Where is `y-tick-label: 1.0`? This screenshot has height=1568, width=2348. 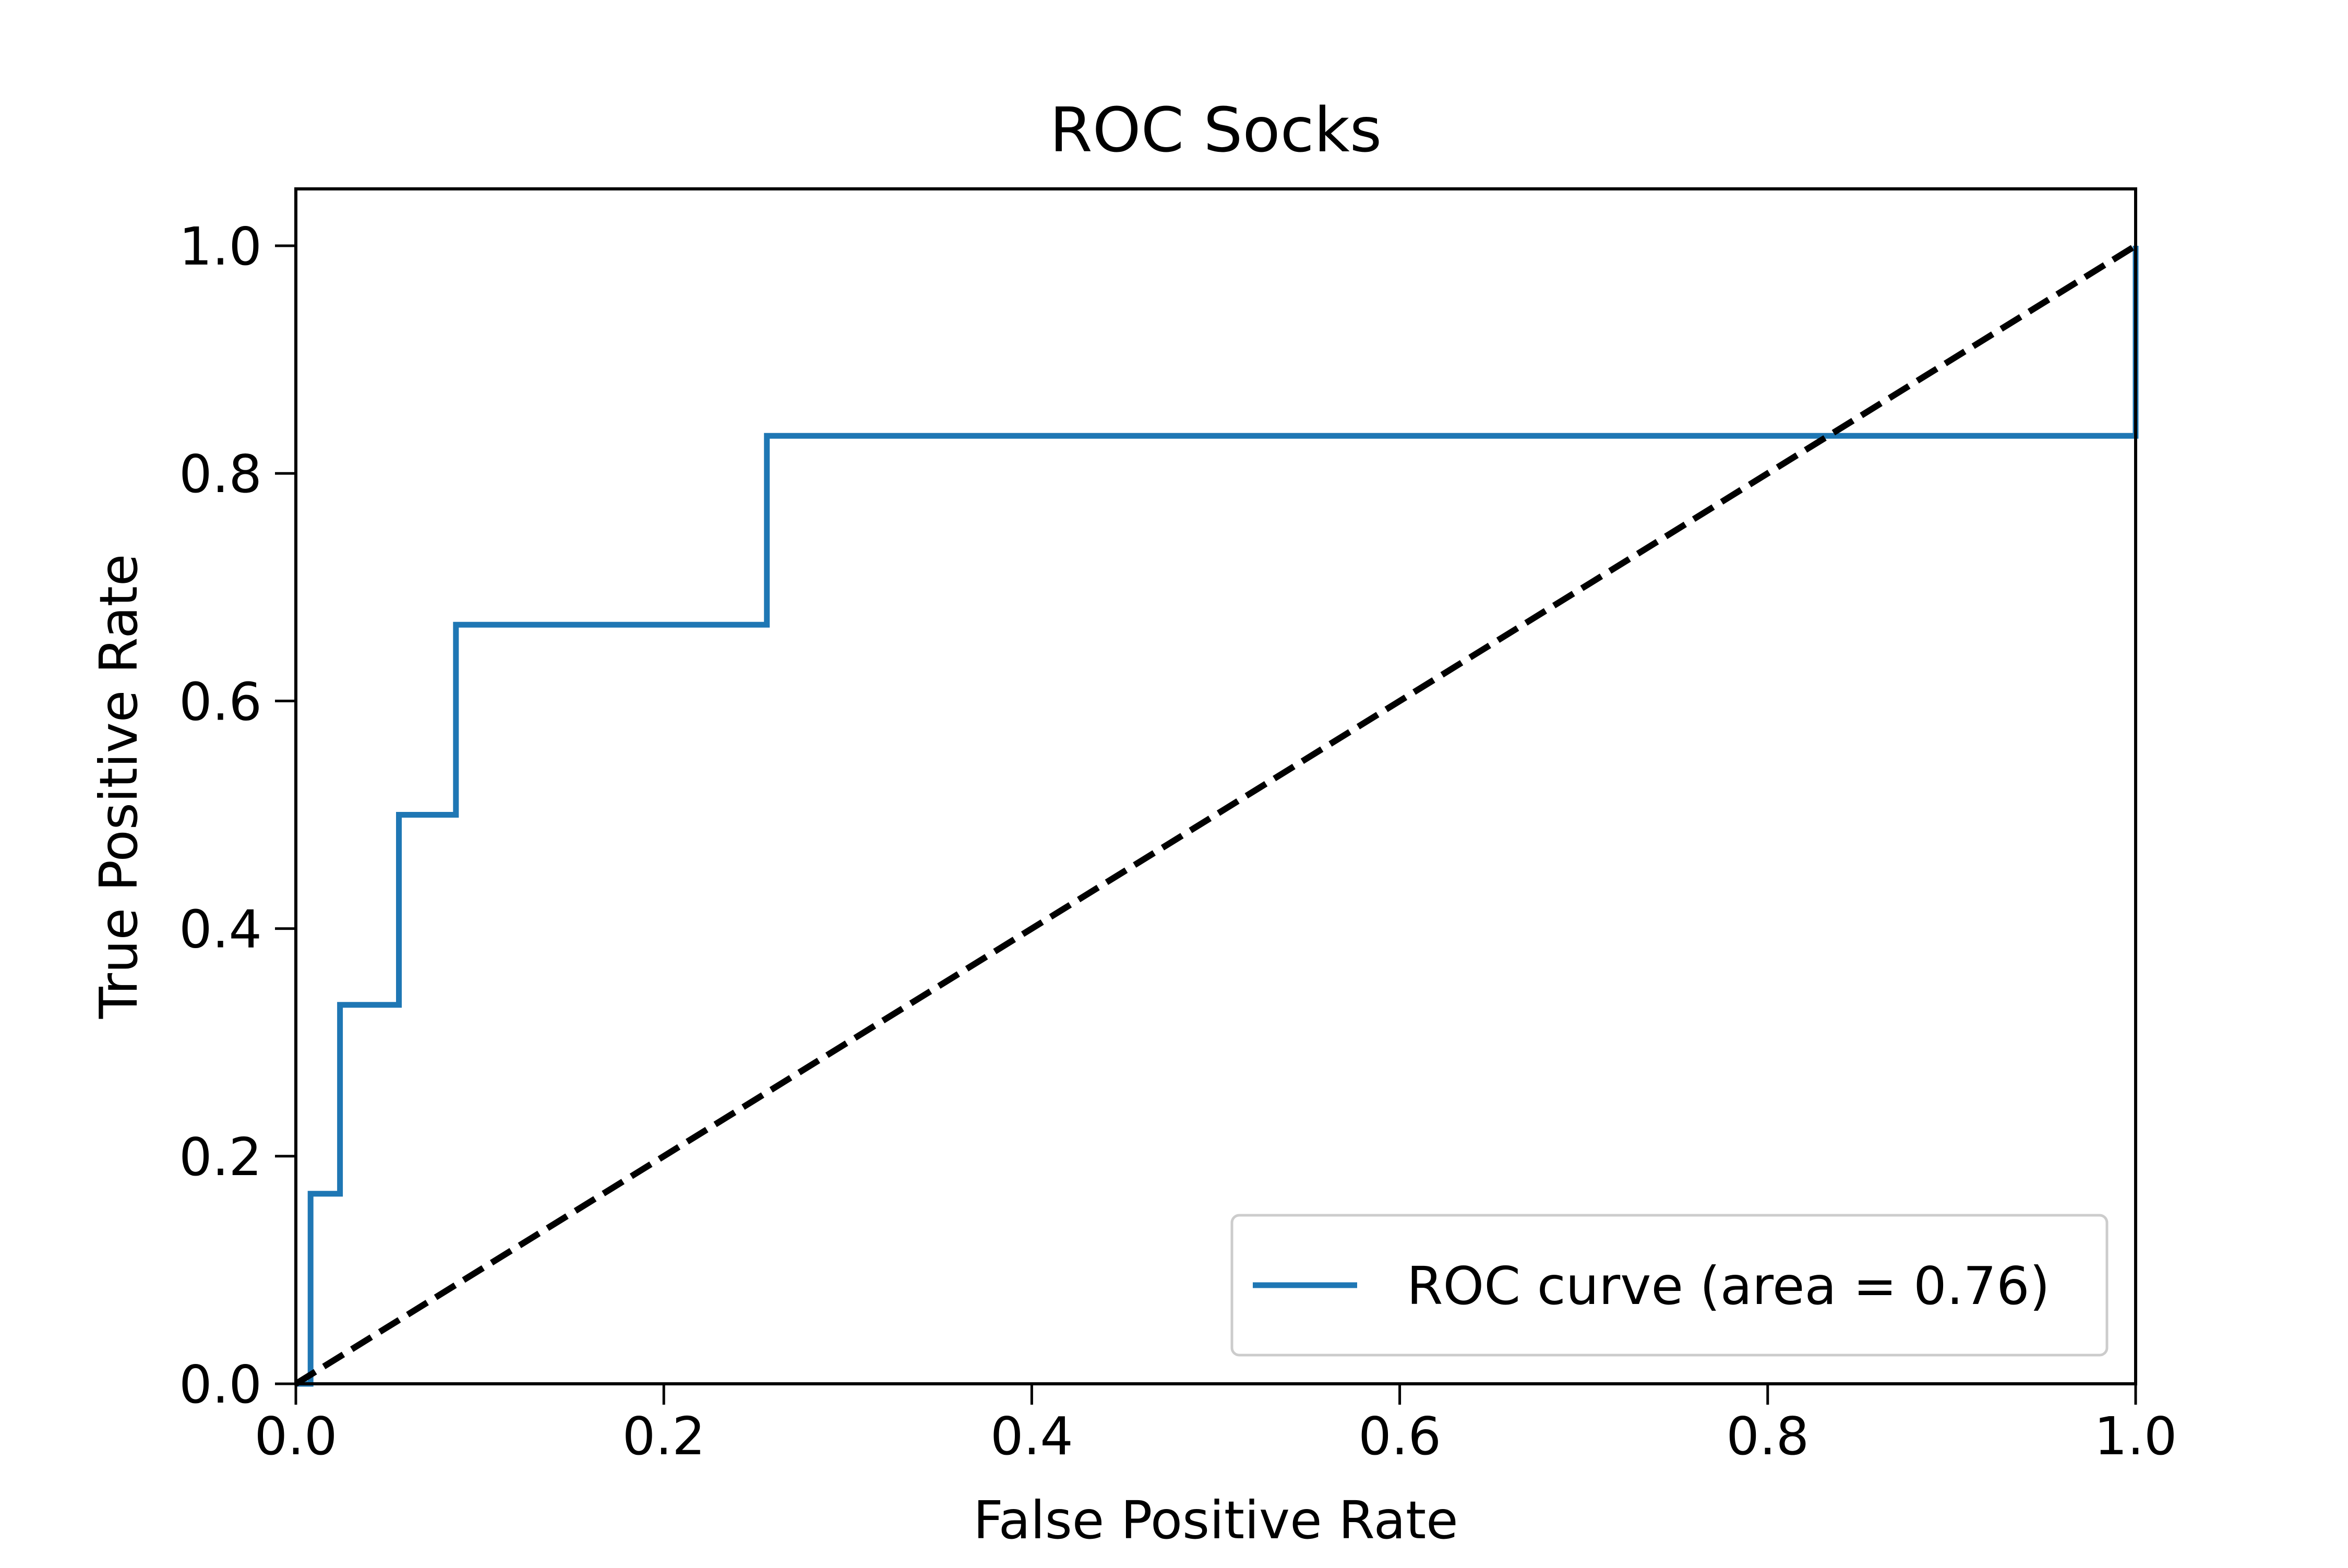
y-tick-label: 1.0 is located at coordinates (220, 247).